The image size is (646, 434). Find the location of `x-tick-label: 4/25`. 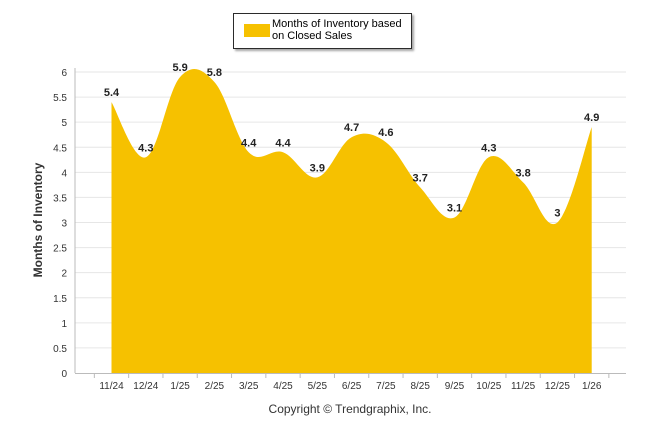

x-tick-label: 4/25 is located at coordinates (283, 386).